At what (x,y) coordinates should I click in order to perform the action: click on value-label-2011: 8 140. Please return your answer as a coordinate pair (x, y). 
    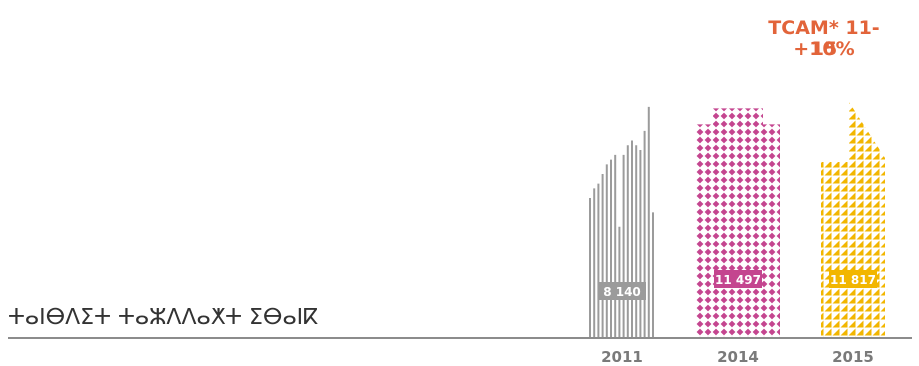
    Looking at the image, I should click on (622, 292).